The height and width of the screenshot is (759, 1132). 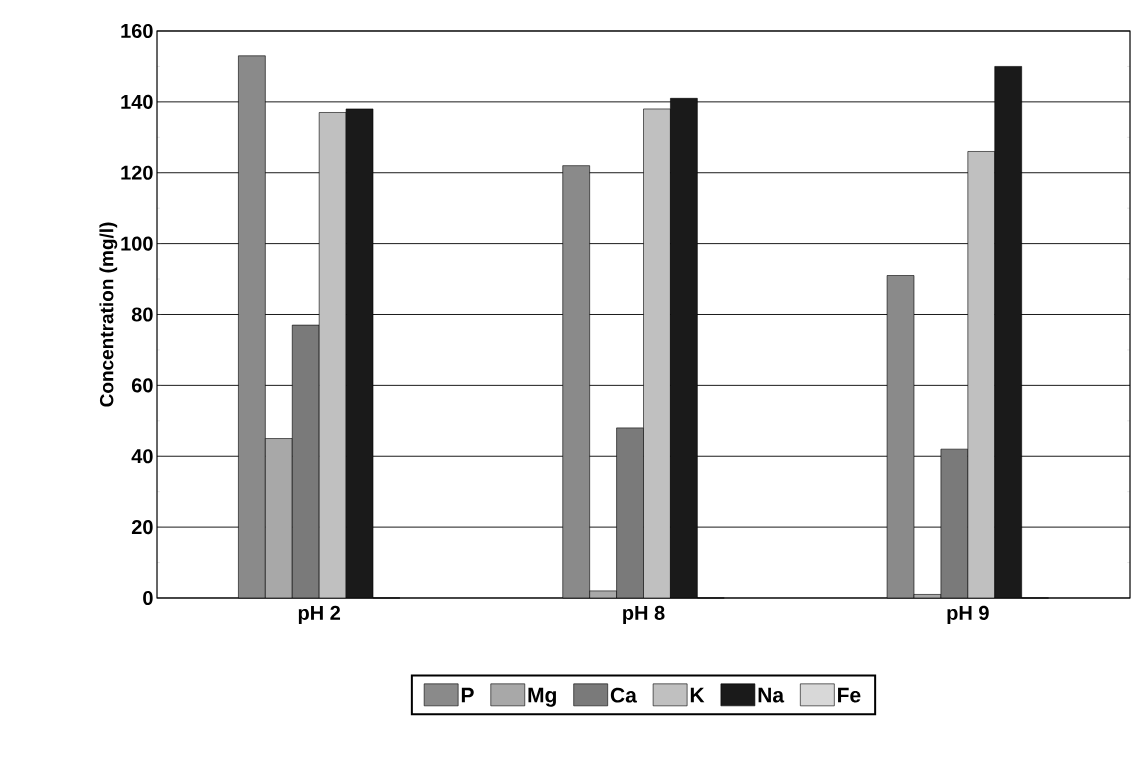 What do you see at coordinates (142, 527) in the screenshot?
I see `y-tick-label: 20` at bounding box center [142, 527].